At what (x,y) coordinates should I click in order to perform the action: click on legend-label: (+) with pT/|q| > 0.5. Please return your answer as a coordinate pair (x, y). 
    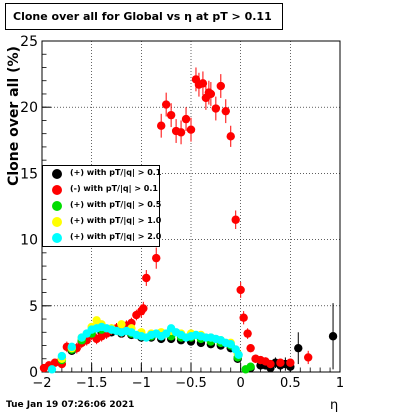
    Looking at the image, I should click on (116, 204).